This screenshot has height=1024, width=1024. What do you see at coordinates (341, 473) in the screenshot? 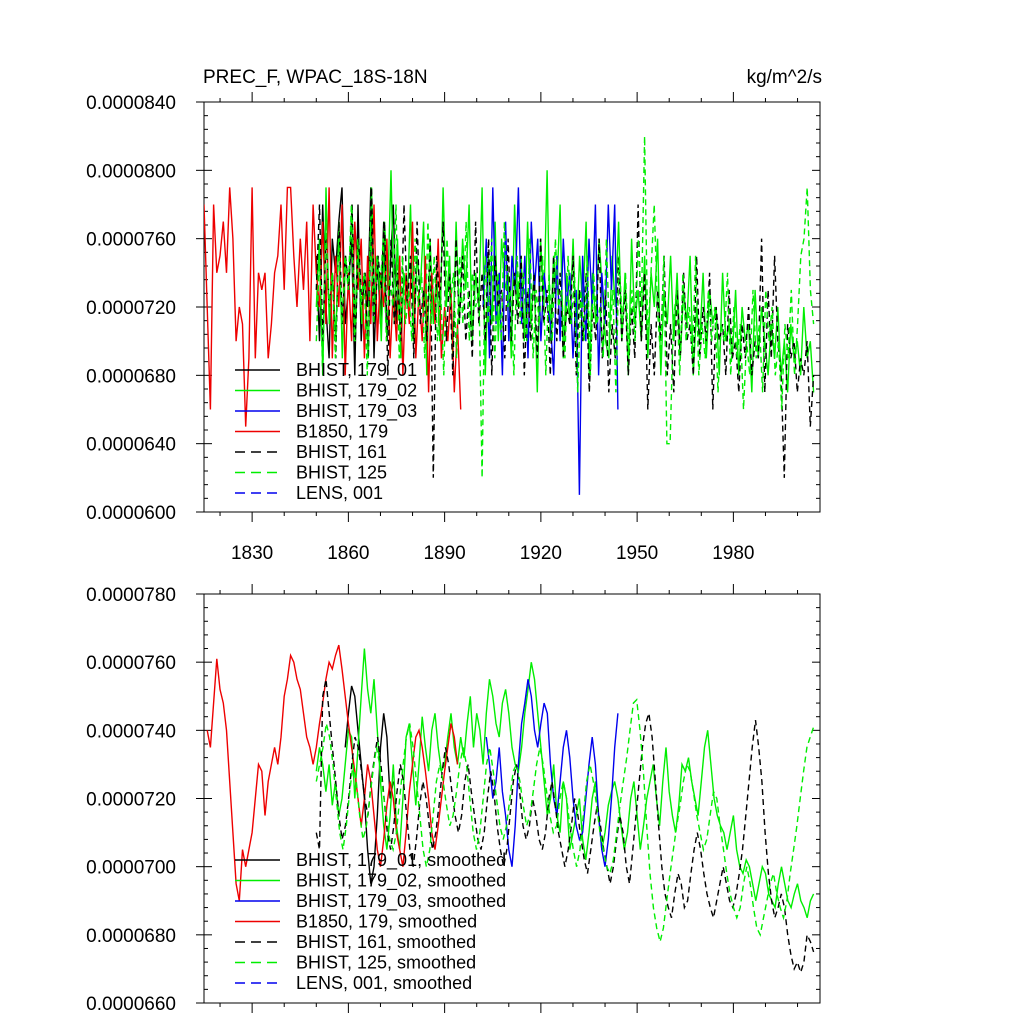
I see `legend-label: BHIST, 125` at bounding box center [341, 473].